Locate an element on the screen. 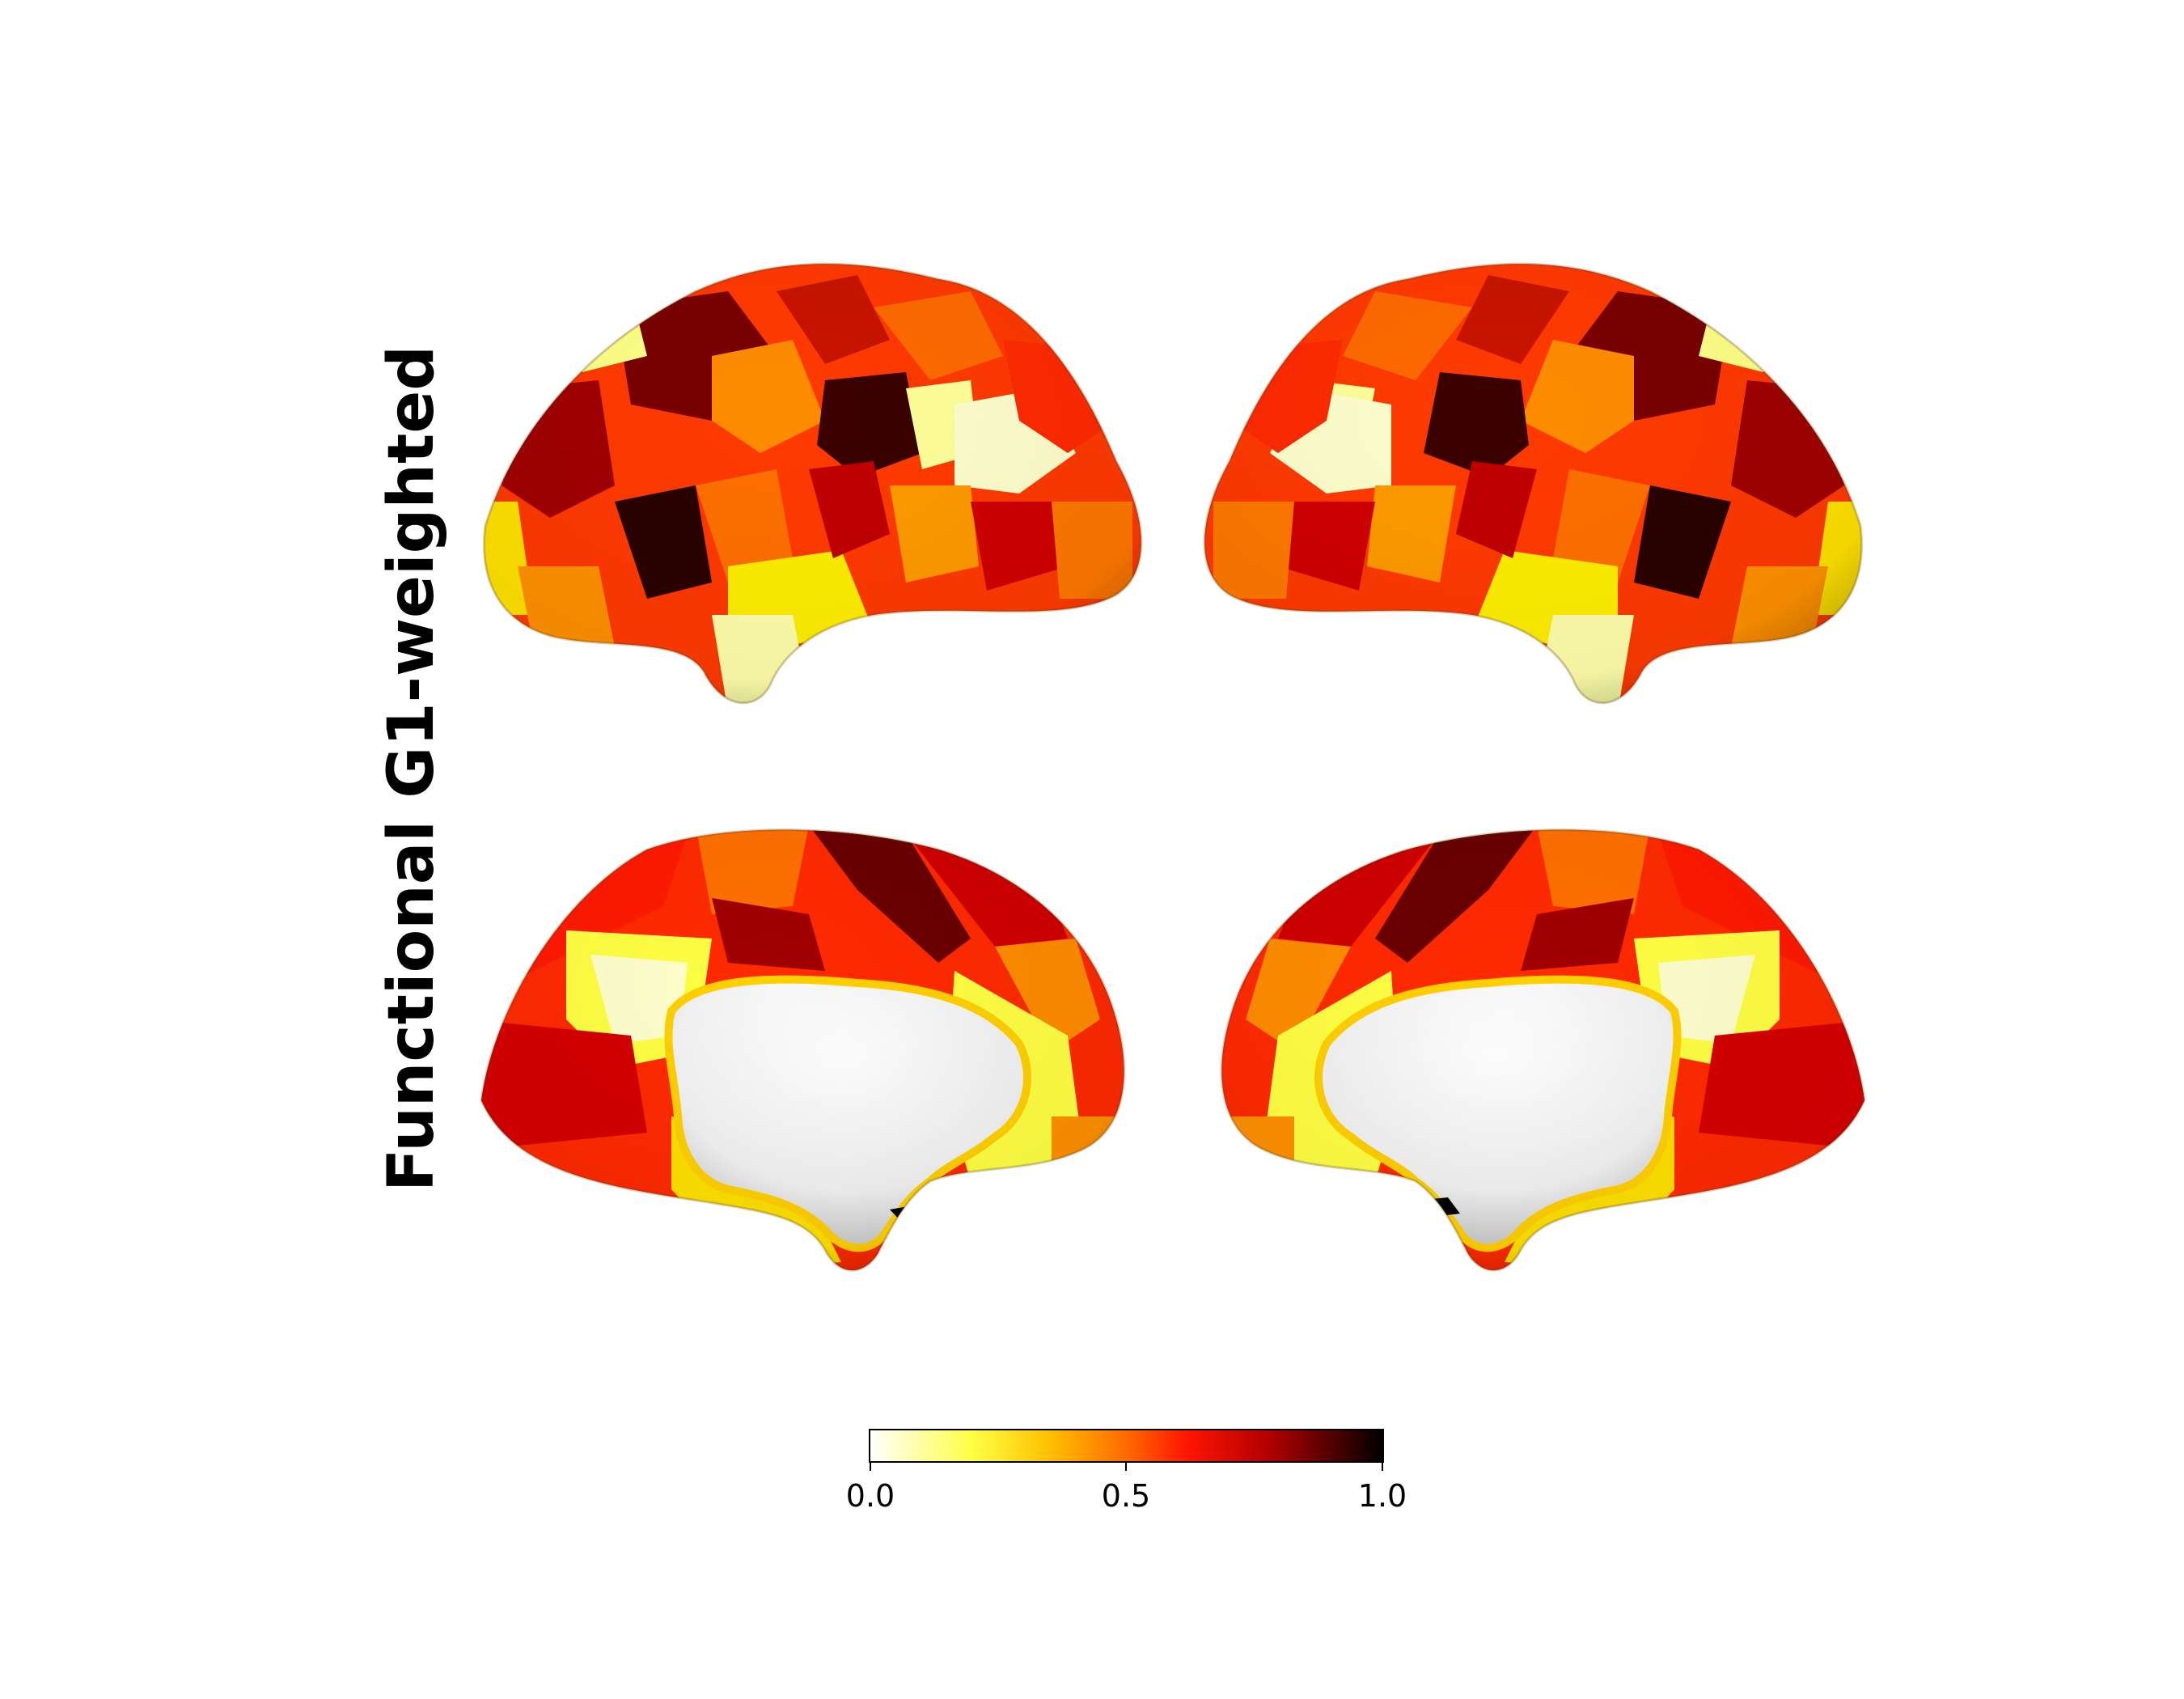 The width and height of the screenshot is (2184, 1699). colorbar-gradient is located at coordinates (1126, 1446).